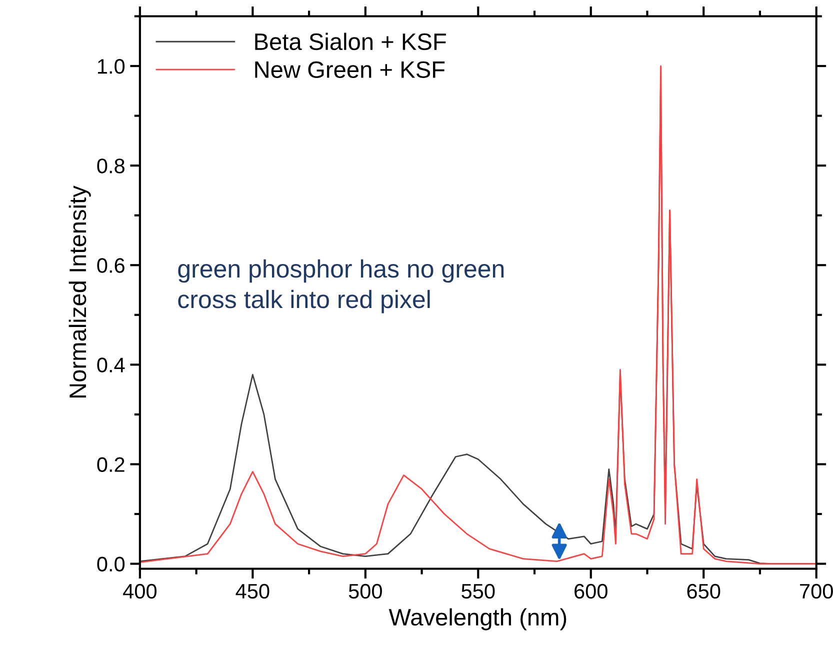 The height and width of the screenshot is (650, 833). I want to click on legend-label: New Green + KSF, so click(350, 69).